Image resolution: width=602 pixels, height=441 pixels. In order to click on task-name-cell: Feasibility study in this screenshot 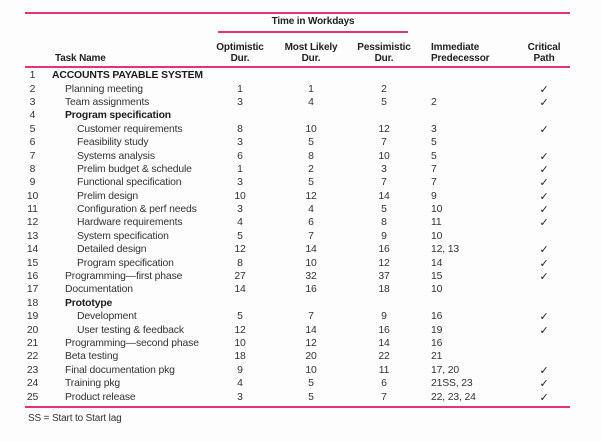, I will do `click(113, 143)`.